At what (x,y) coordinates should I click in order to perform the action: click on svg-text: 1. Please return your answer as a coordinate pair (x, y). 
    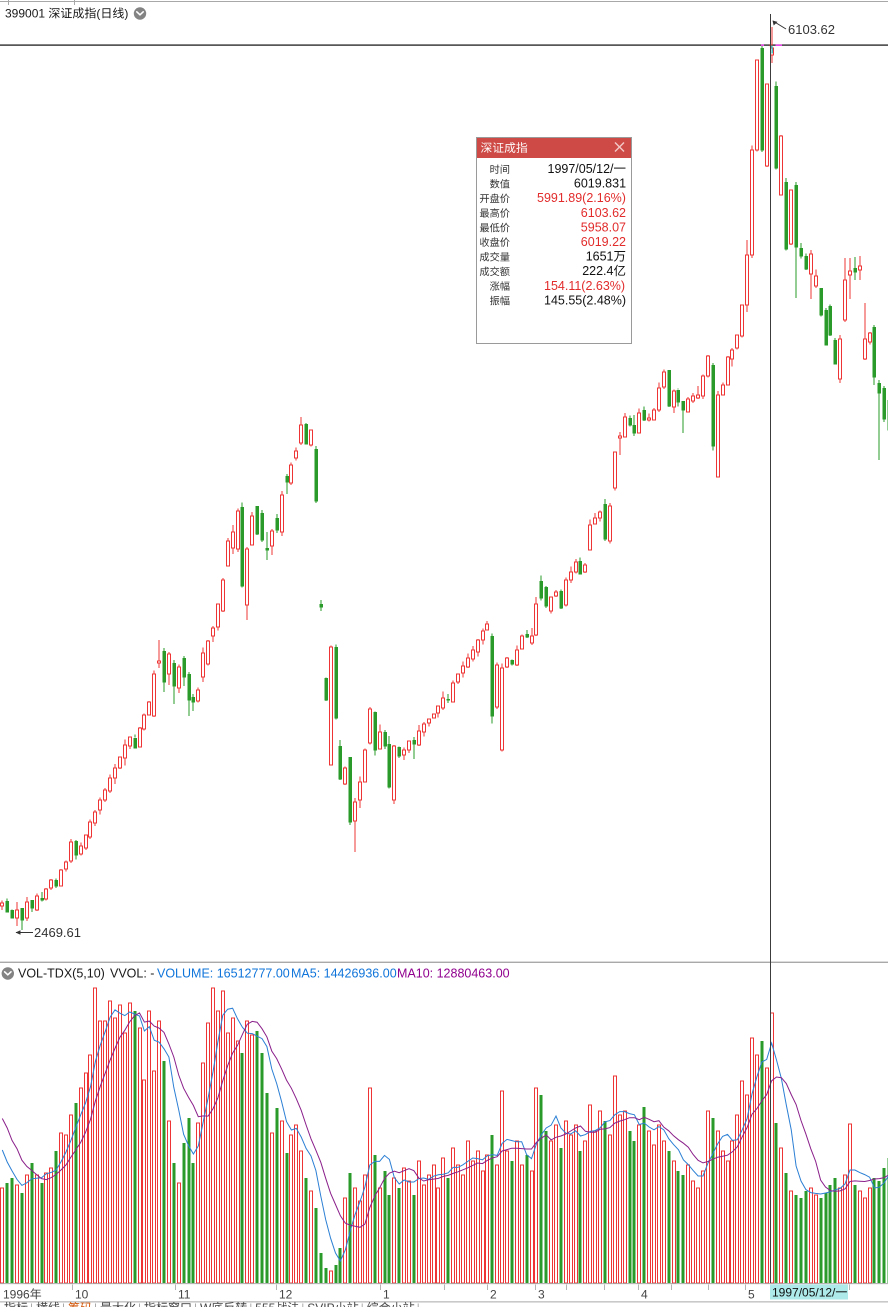
    Looking at the image, I should click on (386, 1294).